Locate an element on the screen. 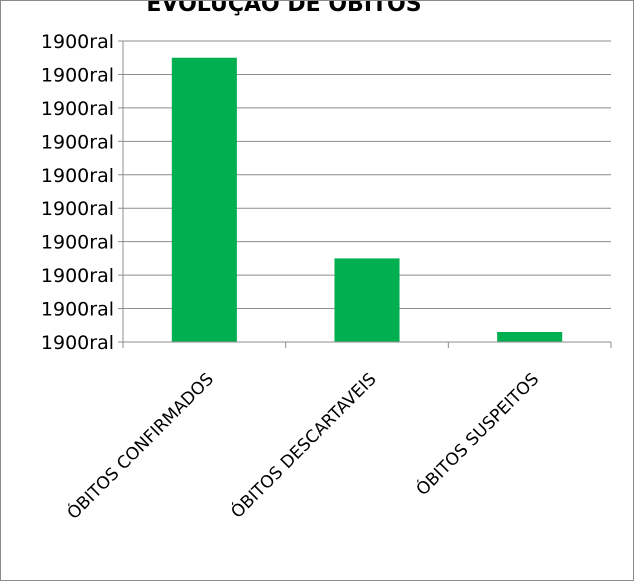 This screenshot has height=582, width=634. category-label: ÓBITOS DESCARTAVEIS is located at coordinates (303, 445).